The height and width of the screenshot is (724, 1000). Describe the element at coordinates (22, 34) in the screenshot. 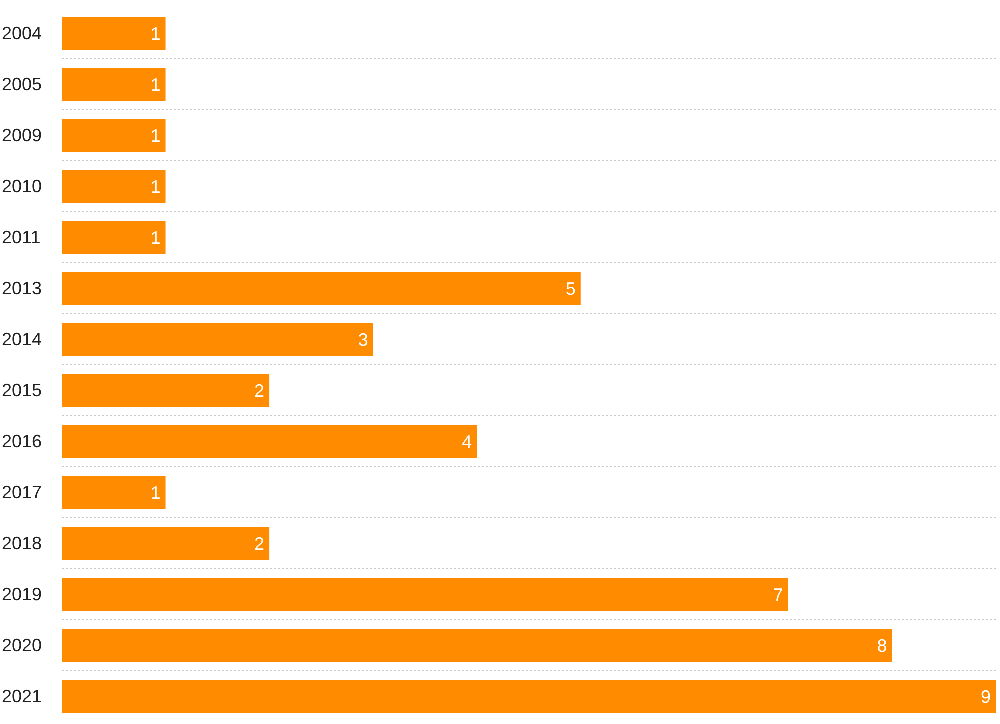

I see `y-tick-label: 2004` at that location.